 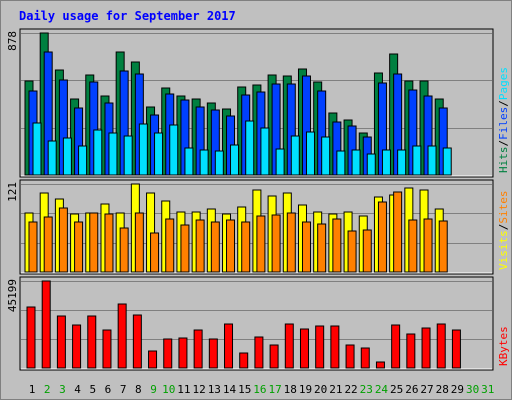 I want to click on legend-entry: /, so click(x=503, y=103).